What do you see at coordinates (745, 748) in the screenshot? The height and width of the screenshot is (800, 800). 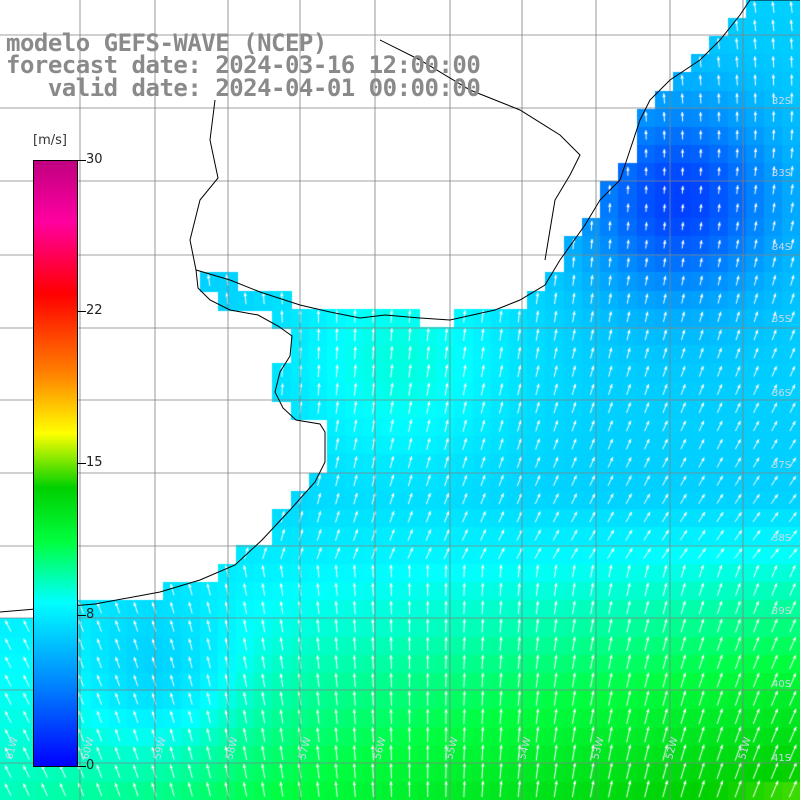 I see `lon-label: 51W` at bounding box center [745, 748].